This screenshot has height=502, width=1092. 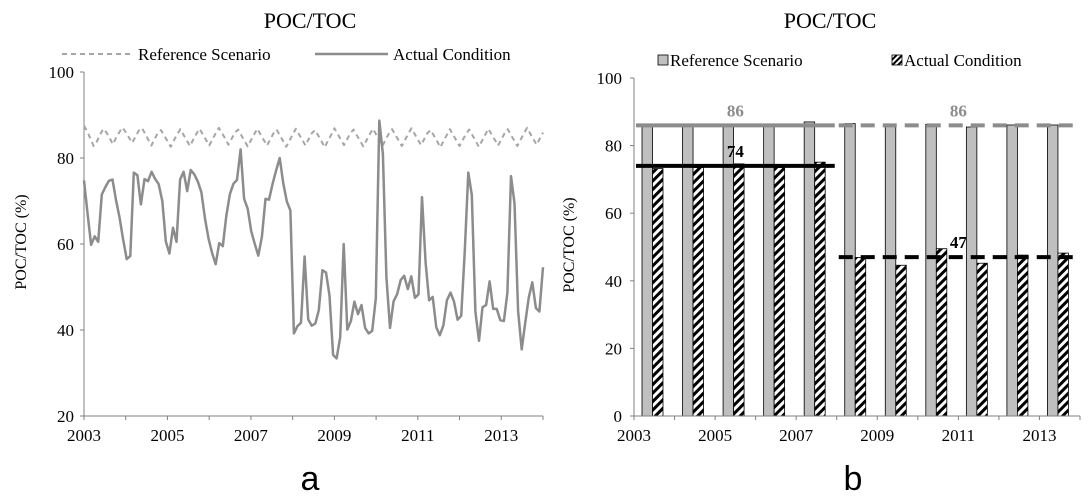 I want to click on panel-a-y-tick-labels: 20 40 60 80 100, so click(x=62, y=244).